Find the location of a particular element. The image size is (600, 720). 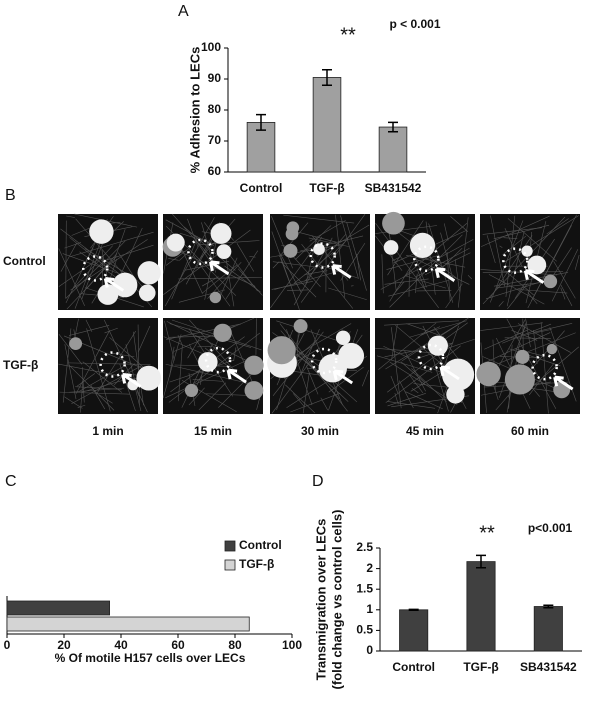

y-tick-label: 70 is located at coordinates (215, 140).